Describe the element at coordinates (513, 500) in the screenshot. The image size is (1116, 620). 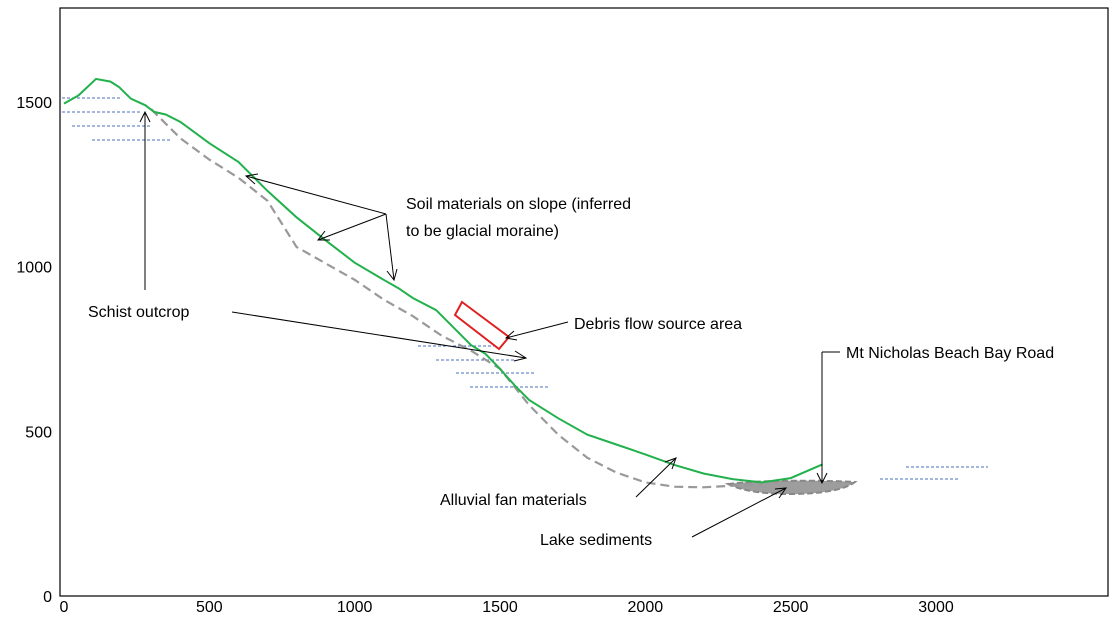
I see `label-alluvial-fan: Alluvial fan materials` at that location.